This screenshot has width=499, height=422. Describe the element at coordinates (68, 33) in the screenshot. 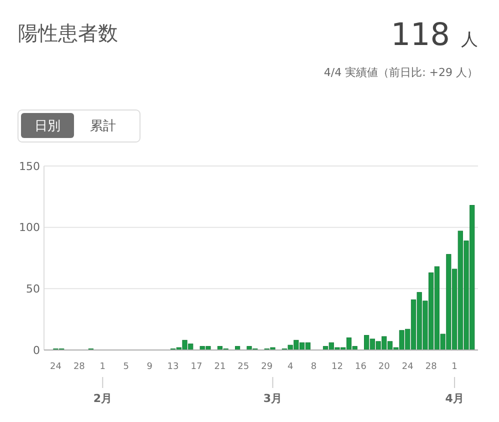

I see `chart-title: 陽性患者数` at that location.